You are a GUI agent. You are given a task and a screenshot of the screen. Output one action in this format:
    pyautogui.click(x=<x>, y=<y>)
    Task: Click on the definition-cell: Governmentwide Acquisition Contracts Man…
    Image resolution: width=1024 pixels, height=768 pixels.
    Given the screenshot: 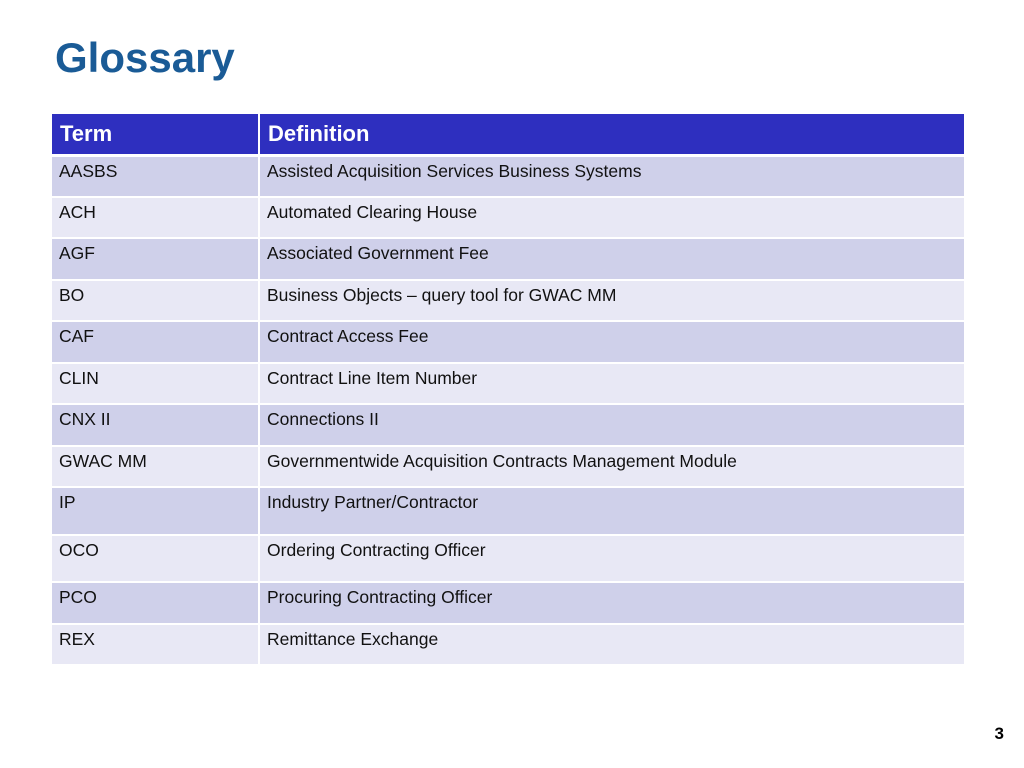 What is the action you would take?
    pyautogui.click(x=611, y=466)
    